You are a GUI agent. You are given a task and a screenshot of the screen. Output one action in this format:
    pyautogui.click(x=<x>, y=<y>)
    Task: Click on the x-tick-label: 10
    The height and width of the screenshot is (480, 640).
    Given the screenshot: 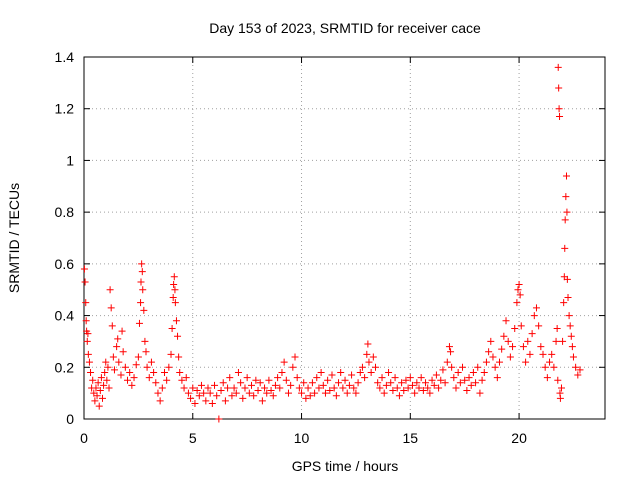 What is the action you would take?
    pyautogui.click(x=302, y=438)
    